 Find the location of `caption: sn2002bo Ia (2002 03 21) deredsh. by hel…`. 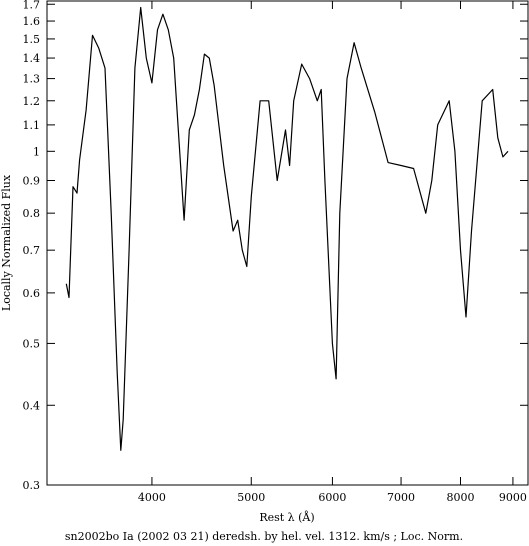

caption: sn2002bo Ia (2002 03 21) deredsh. by hel… is located at coordinates (264, 536).